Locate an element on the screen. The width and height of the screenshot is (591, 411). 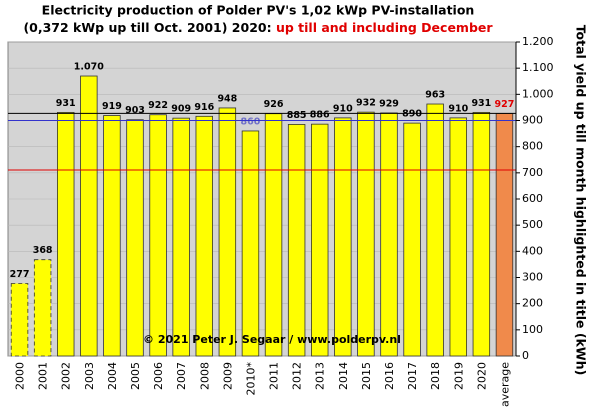
x-tick-label: 2019 is located at coordinates (458, 376).